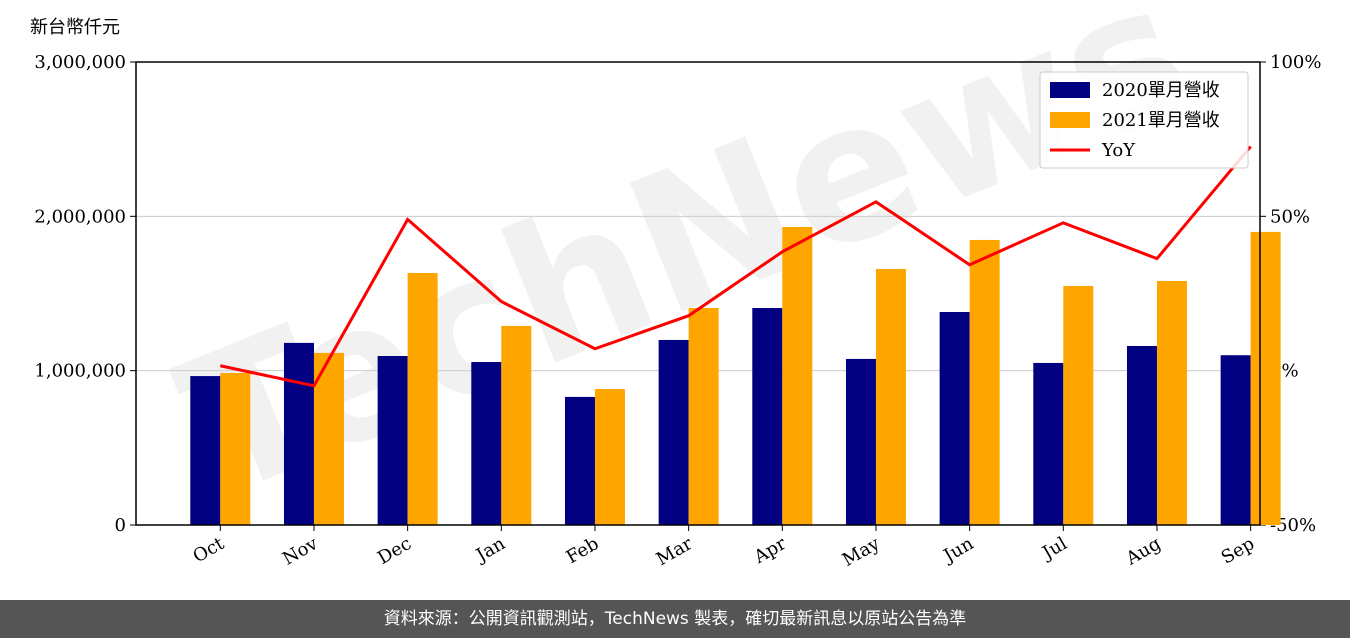 The width and height of the screenshot is (1350, 642). I want to click on legend-label: YoY, so click(1118, 150).